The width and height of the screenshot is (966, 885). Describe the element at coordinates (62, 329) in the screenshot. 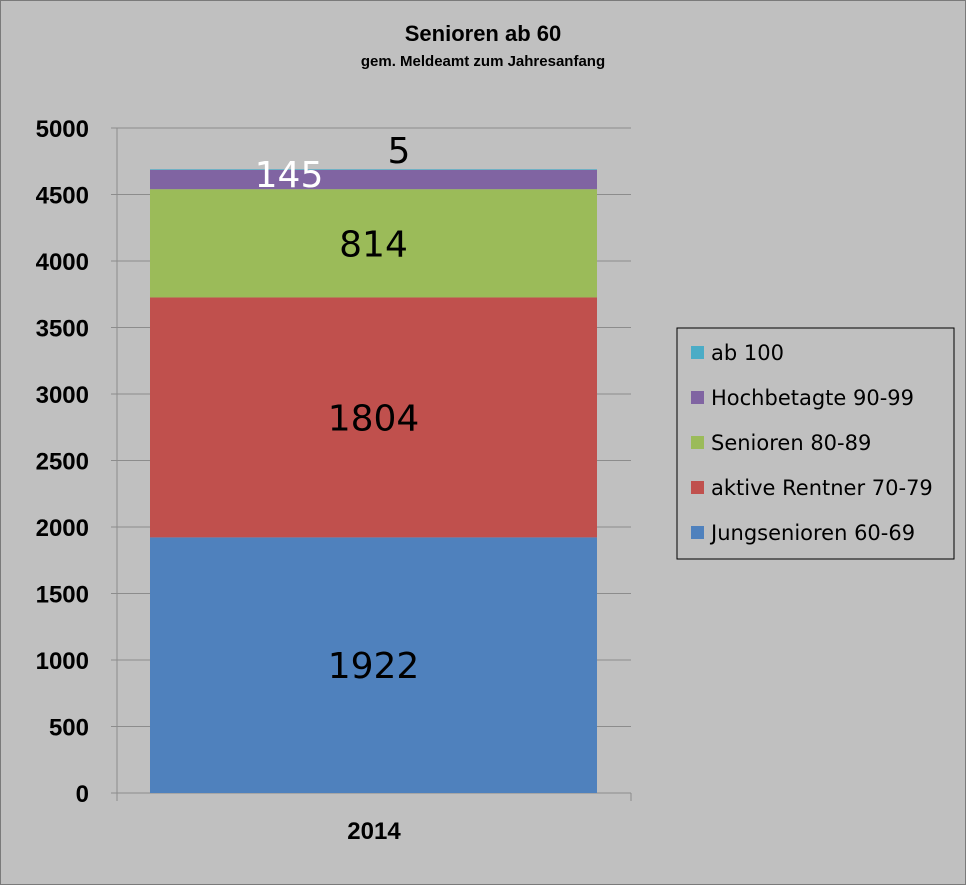

I see `y-tick-label: 3500` at that location.